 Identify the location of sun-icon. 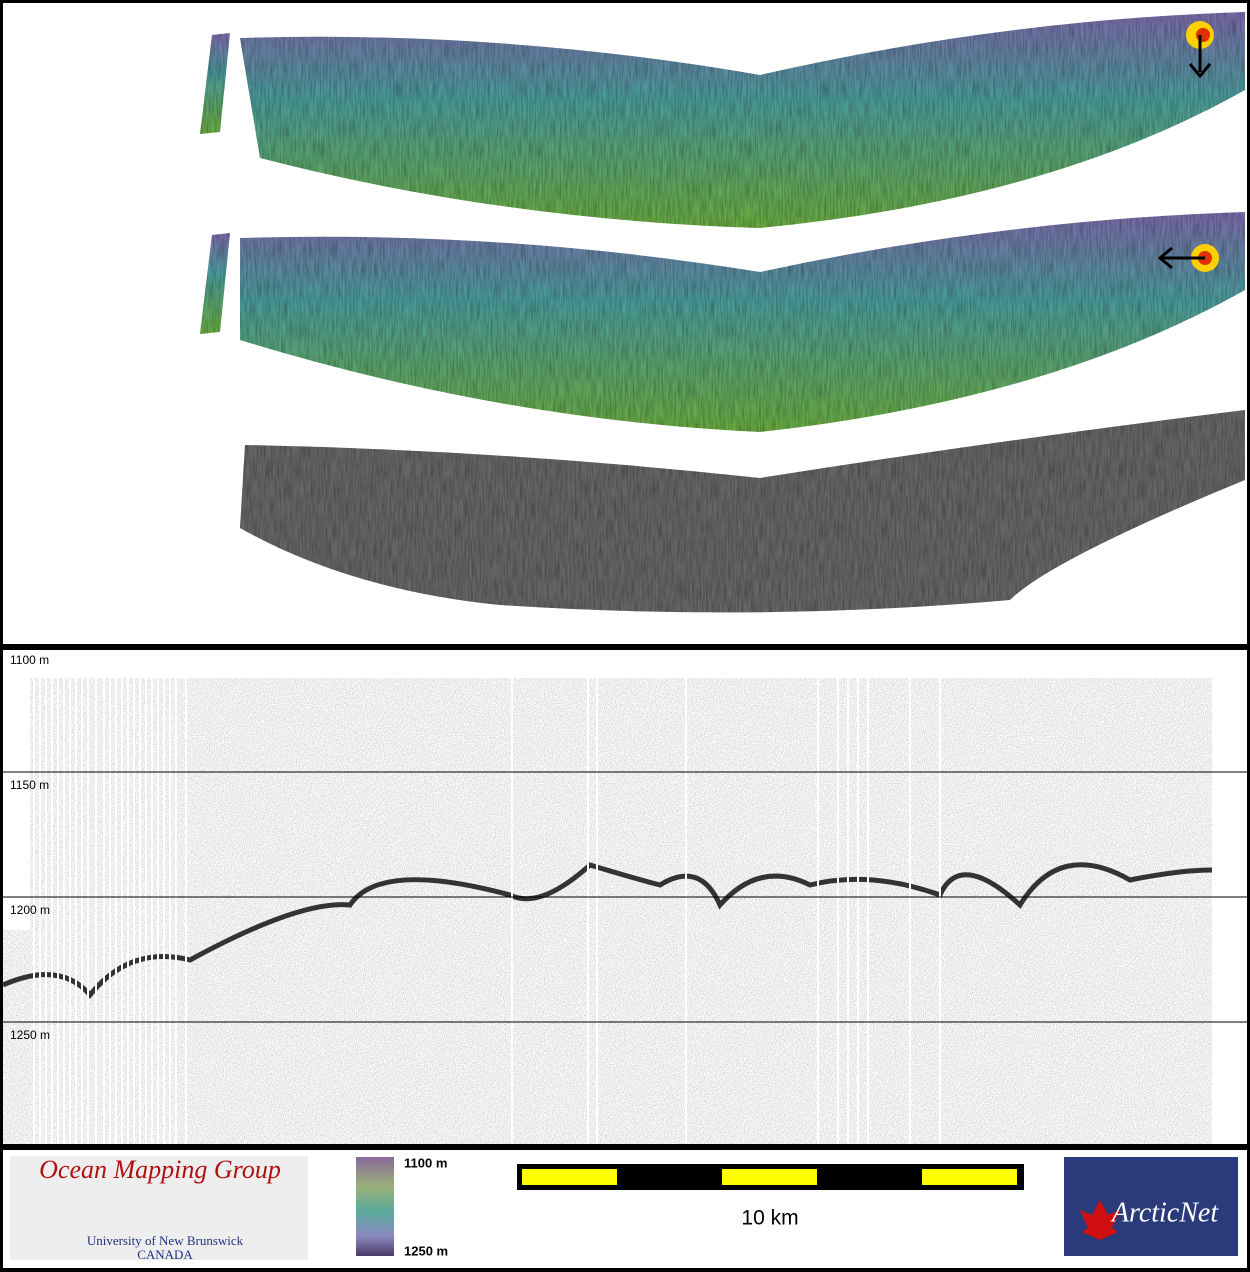
(1188, 146).